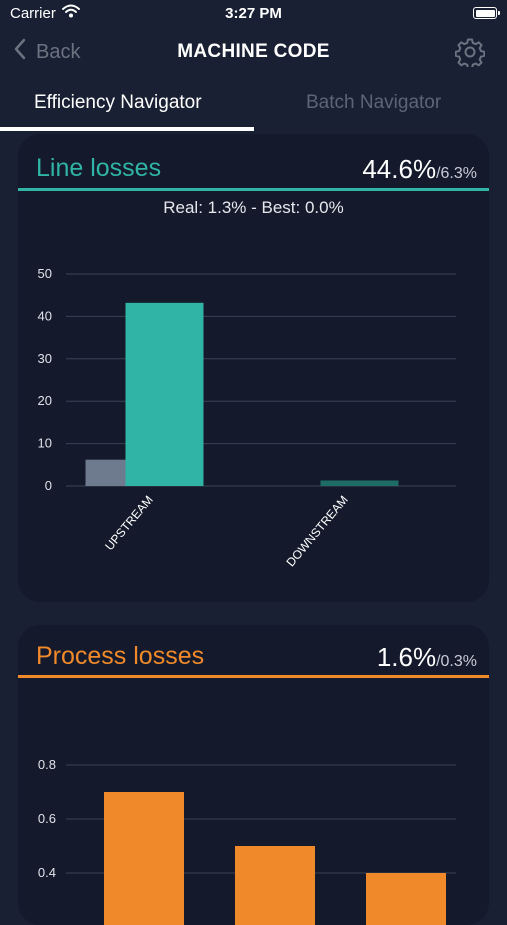 The height and width of the screenshot is (925, 507). What do you see at coordinates (456, 661) in the screenshot?
I see `process-losses-target: /0.3%` at bounding box center [456, 661].